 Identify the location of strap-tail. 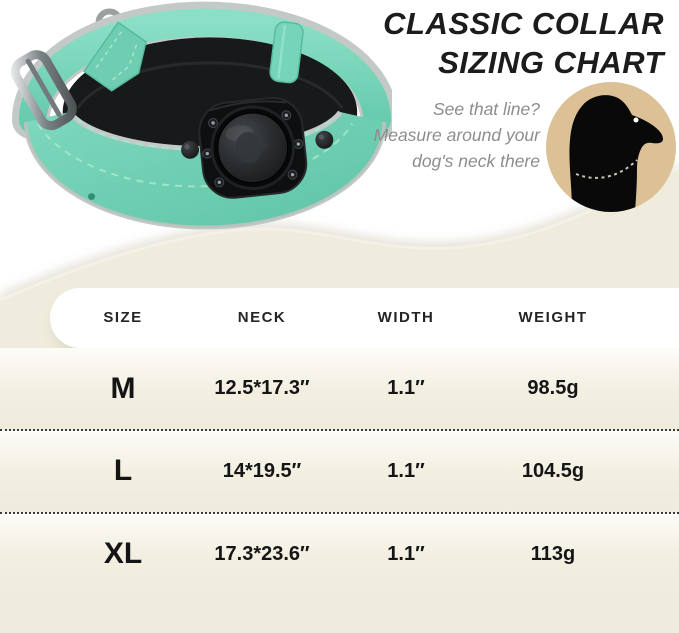
(114, 56).